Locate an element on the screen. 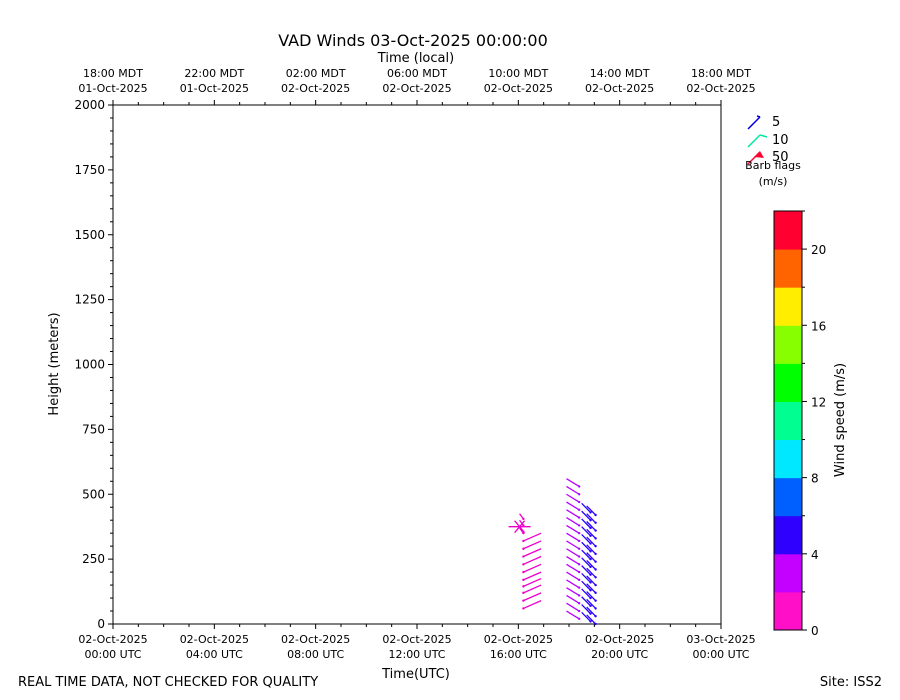  y-tick-label: 2000 is located at coordinates (89, 105).